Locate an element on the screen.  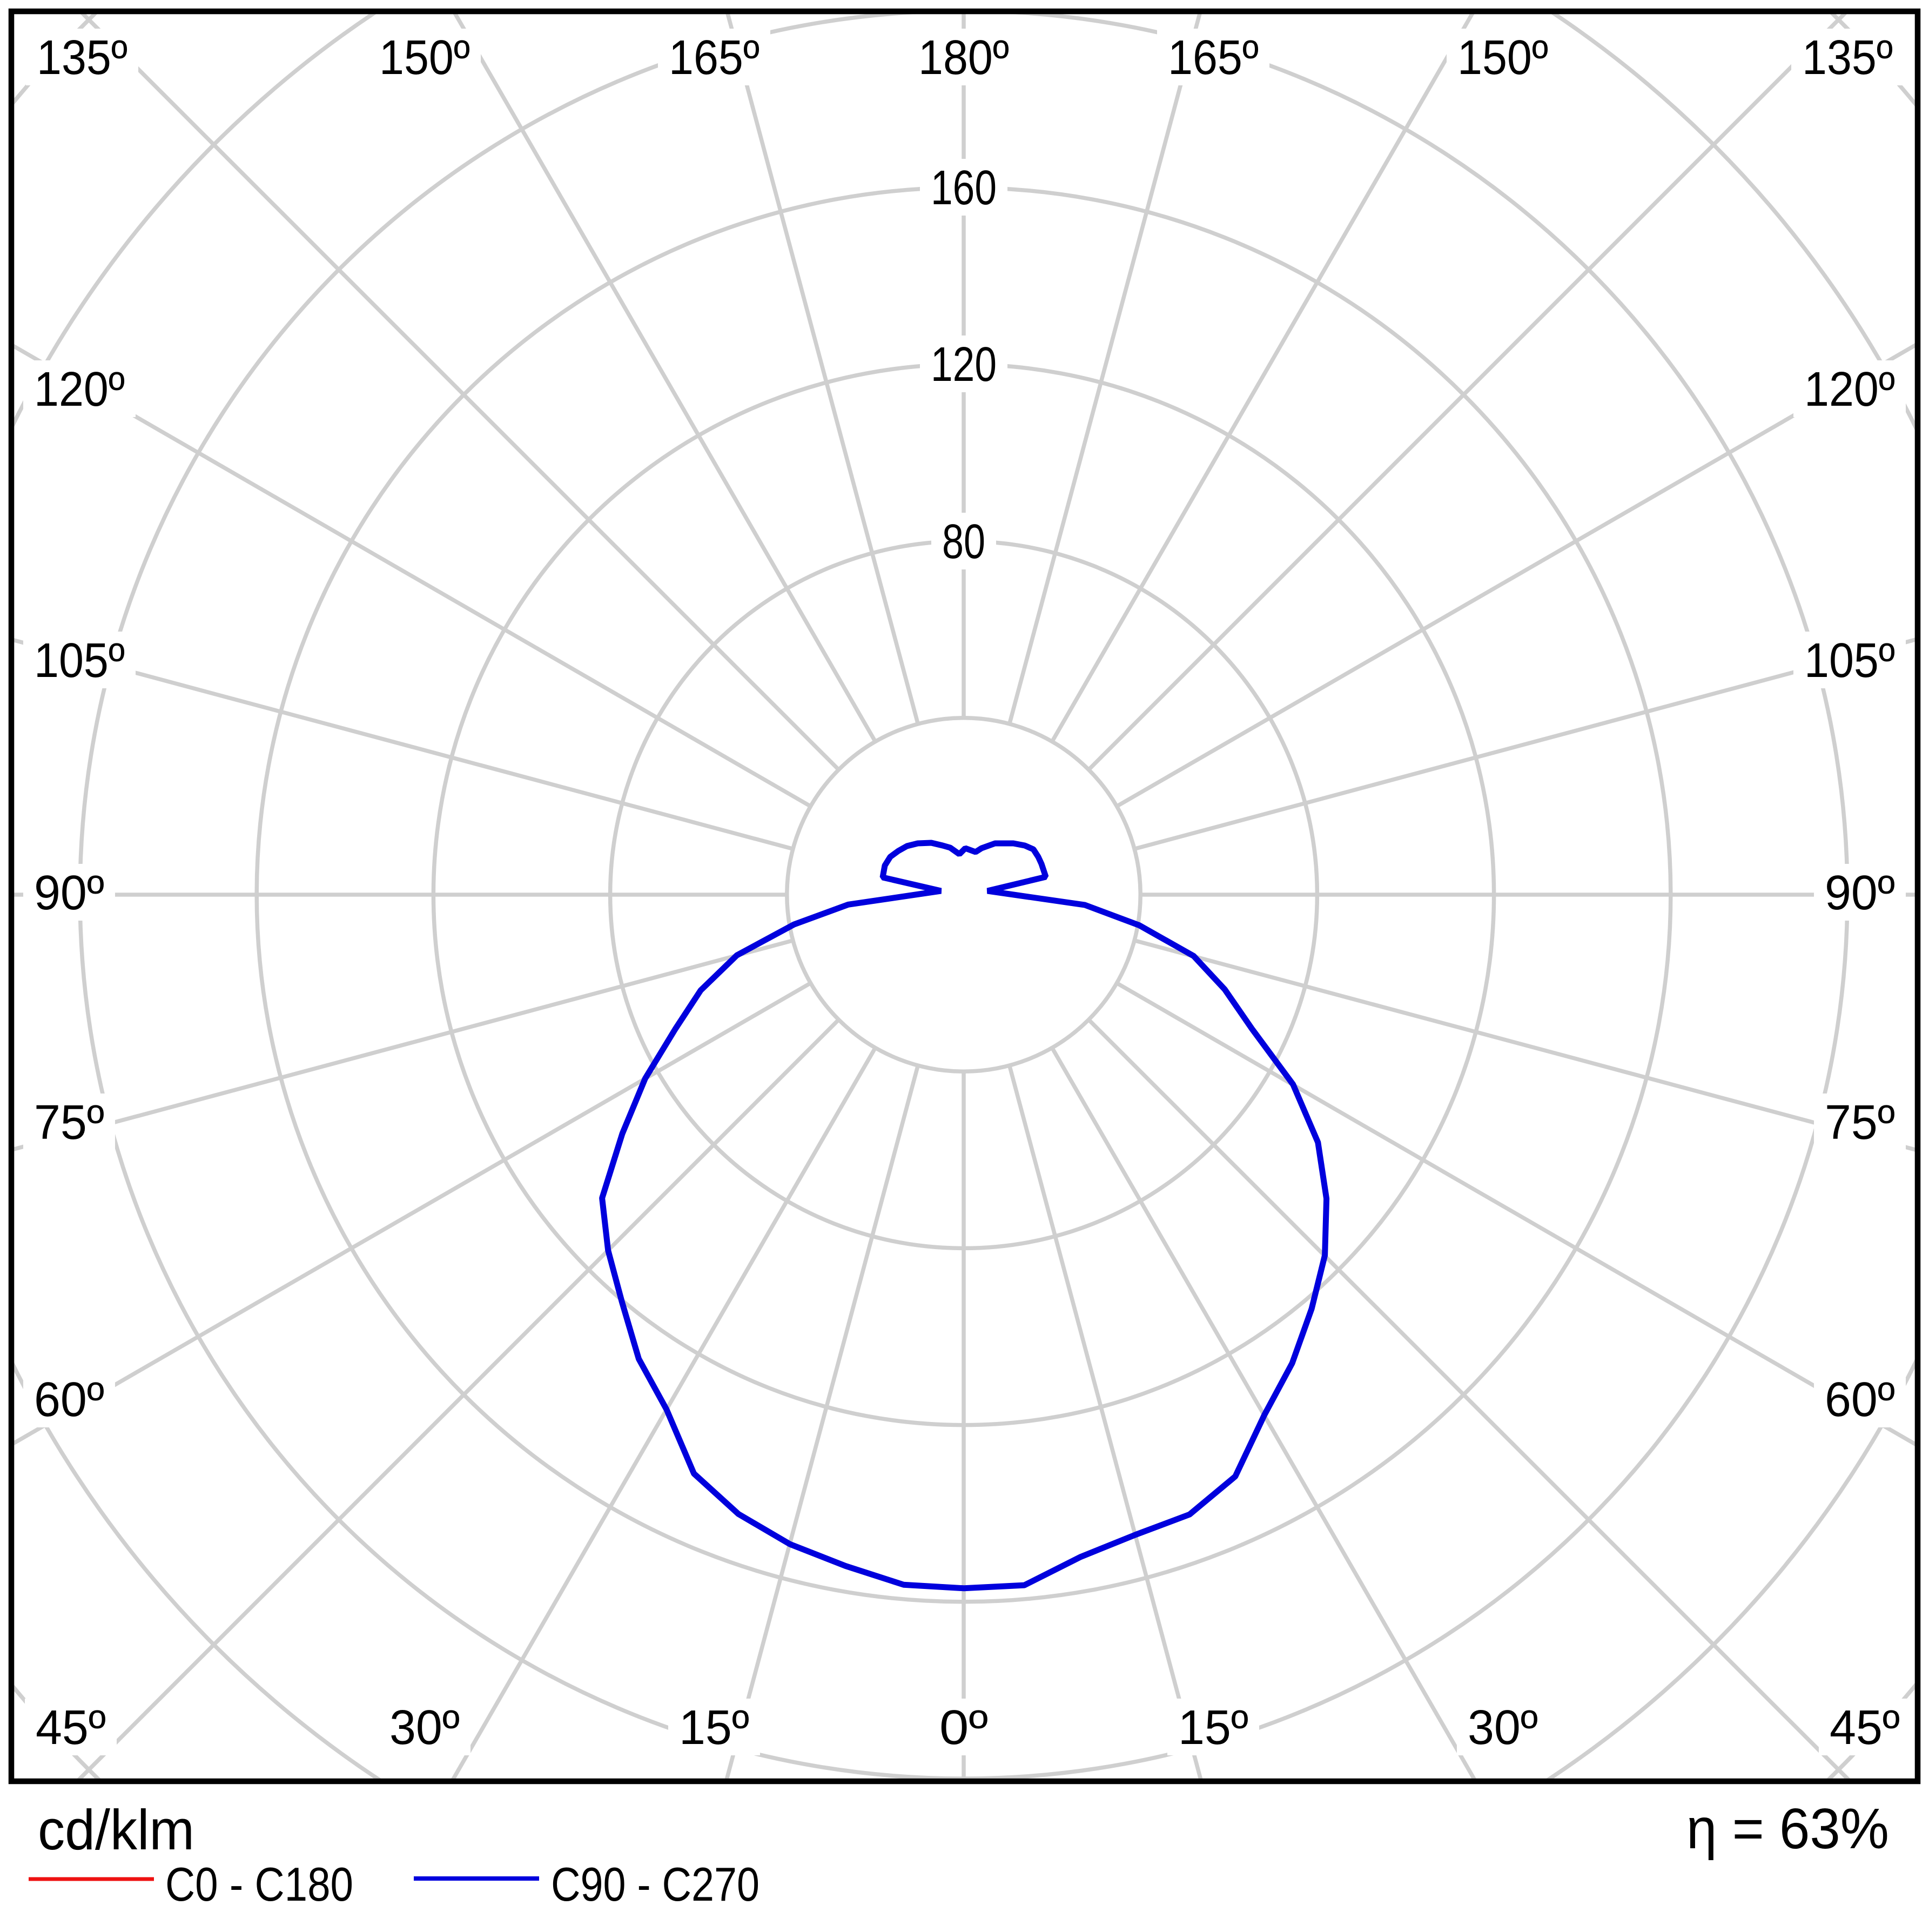
svg-text: 0º is located at coordinates (964, 1728).